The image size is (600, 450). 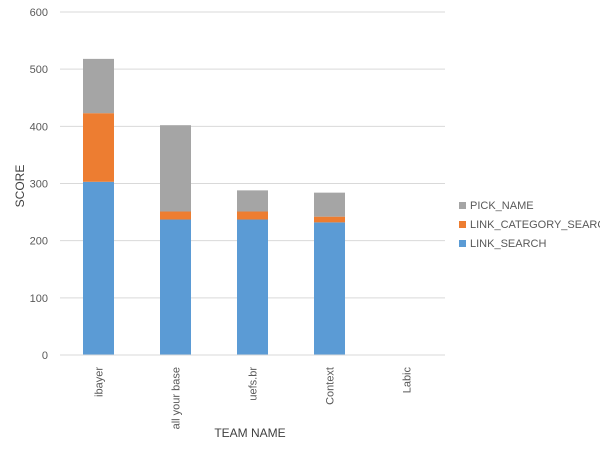 What do you see at coordinates (45, 356) in the screenshot?
I see `y-tick-label: 0` at bounding box center [45, 356].